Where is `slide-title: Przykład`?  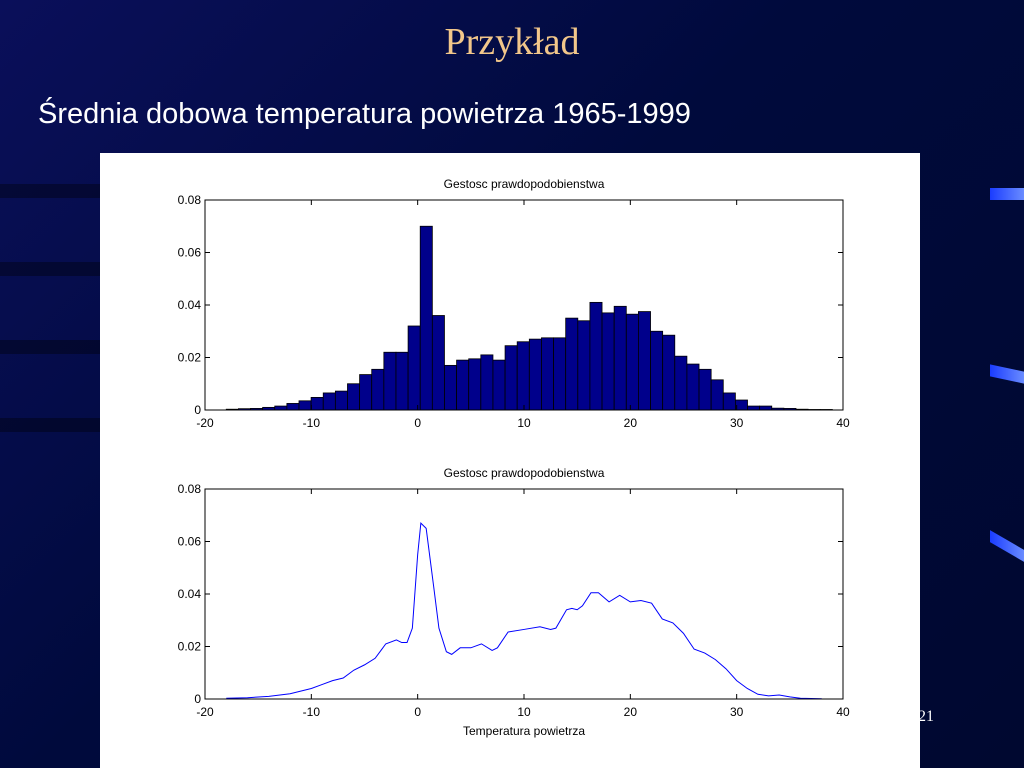 slide-title: Przykład is located at coordinates (512, 42).